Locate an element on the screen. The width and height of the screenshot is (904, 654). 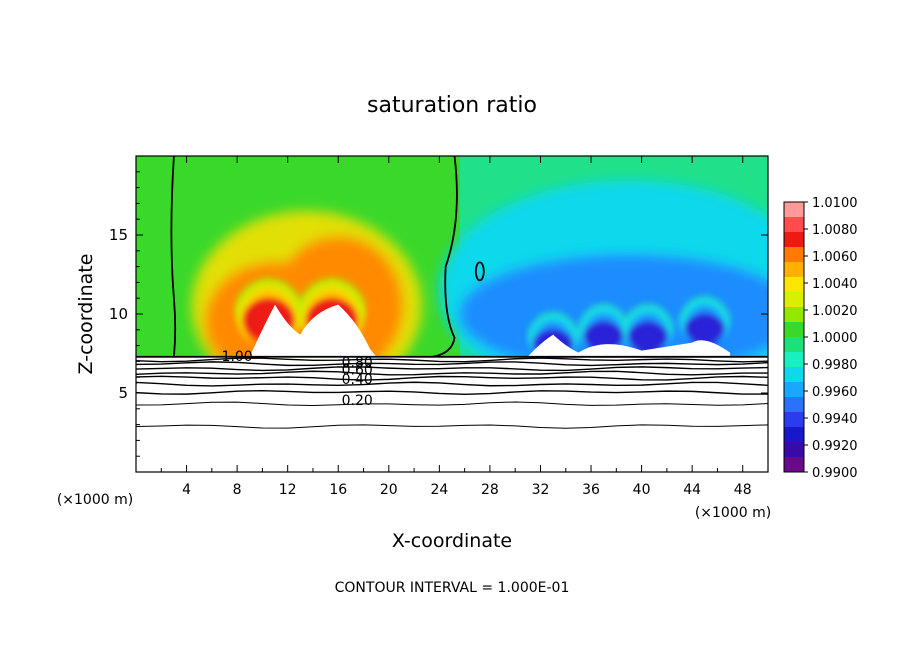
colorbar-label: 1.0020 is located at coordinates (835, 311).